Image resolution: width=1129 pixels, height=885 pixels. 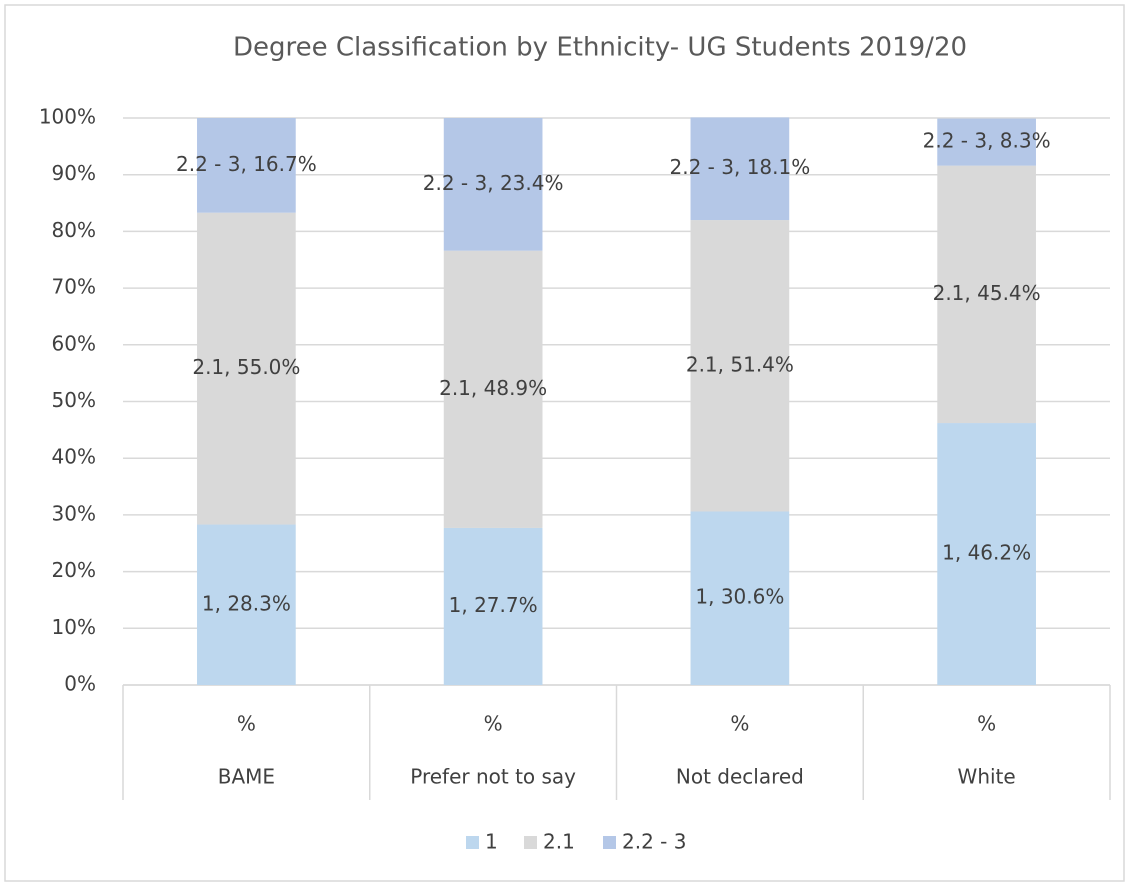 I want to click on data-label: 2.2 - 3, 16.7%, so click(x=246, y=164).